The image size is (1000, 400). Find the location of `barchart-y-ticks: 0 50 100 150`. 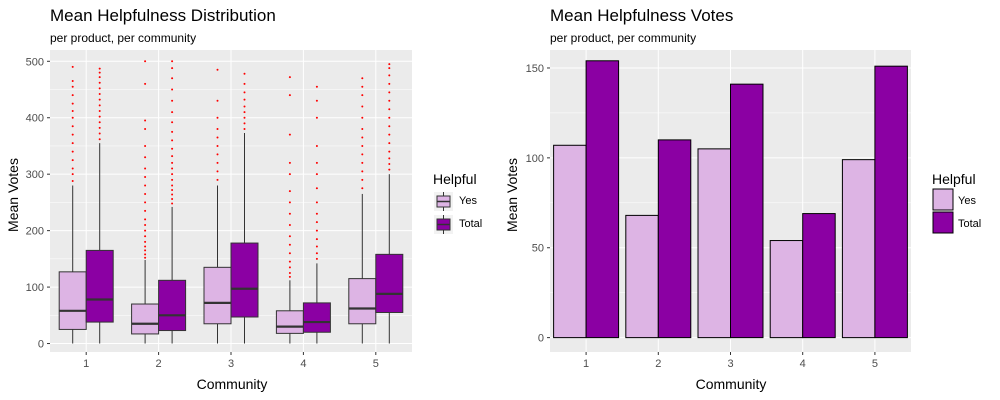

barchart-y-ticks: 0 50 100 150 is located at coordinates (538, 204).